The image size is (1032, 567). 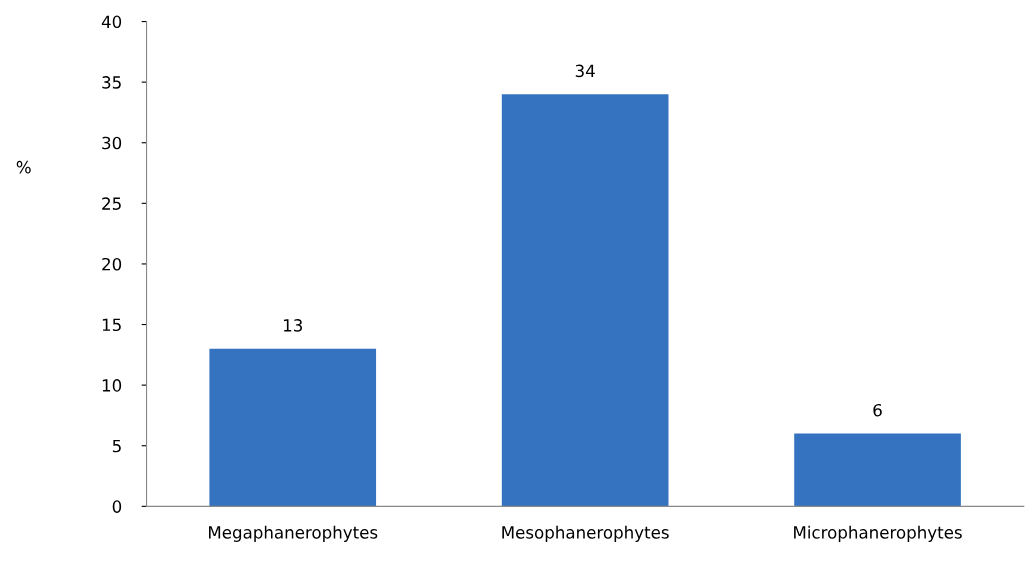 I want to click on data-label: 13, so click(x=293, y=325).